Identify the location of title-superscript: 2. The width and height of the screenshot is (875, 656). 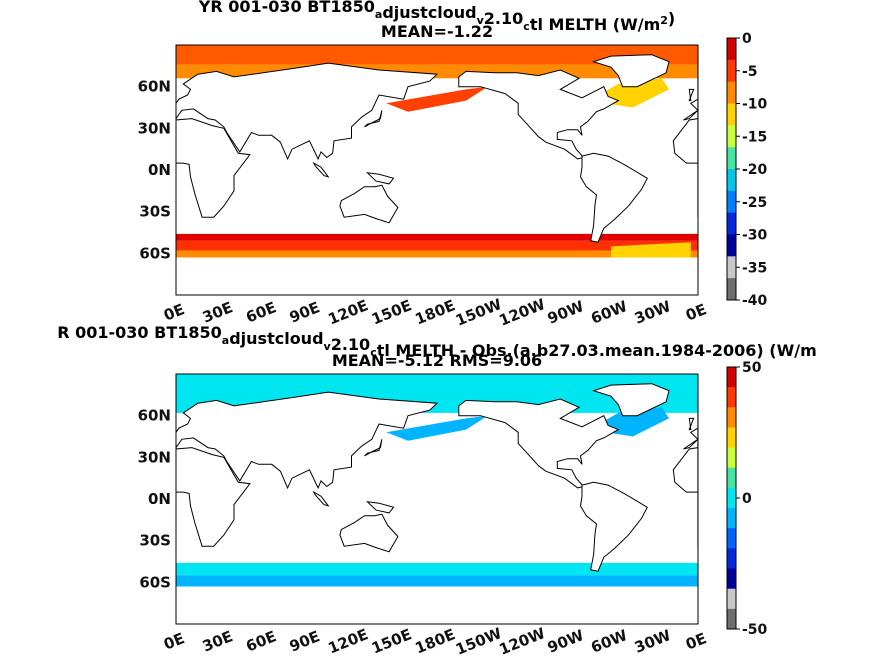
(664, 20).